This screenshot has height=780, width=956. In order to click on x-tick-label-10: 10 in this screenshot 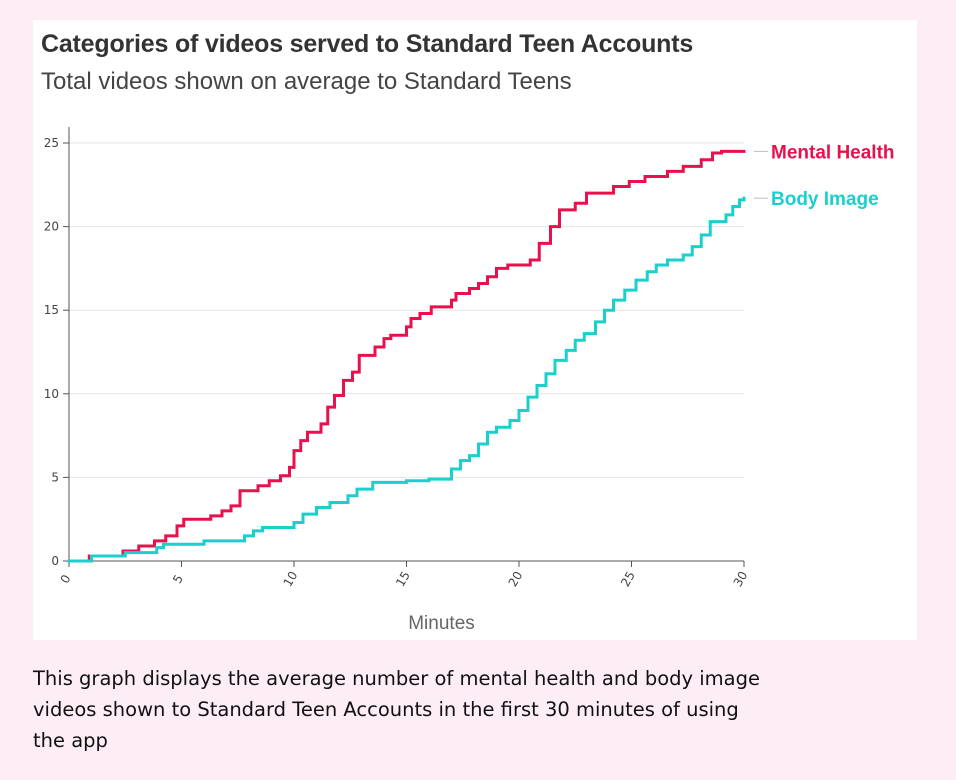, I will do `click(291, 579)`.